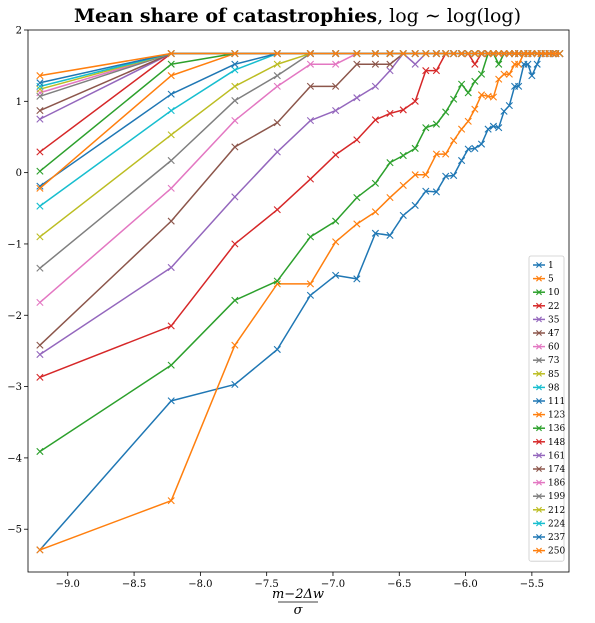  I want to click on legend-entry-186: 186, so click(549, 484).